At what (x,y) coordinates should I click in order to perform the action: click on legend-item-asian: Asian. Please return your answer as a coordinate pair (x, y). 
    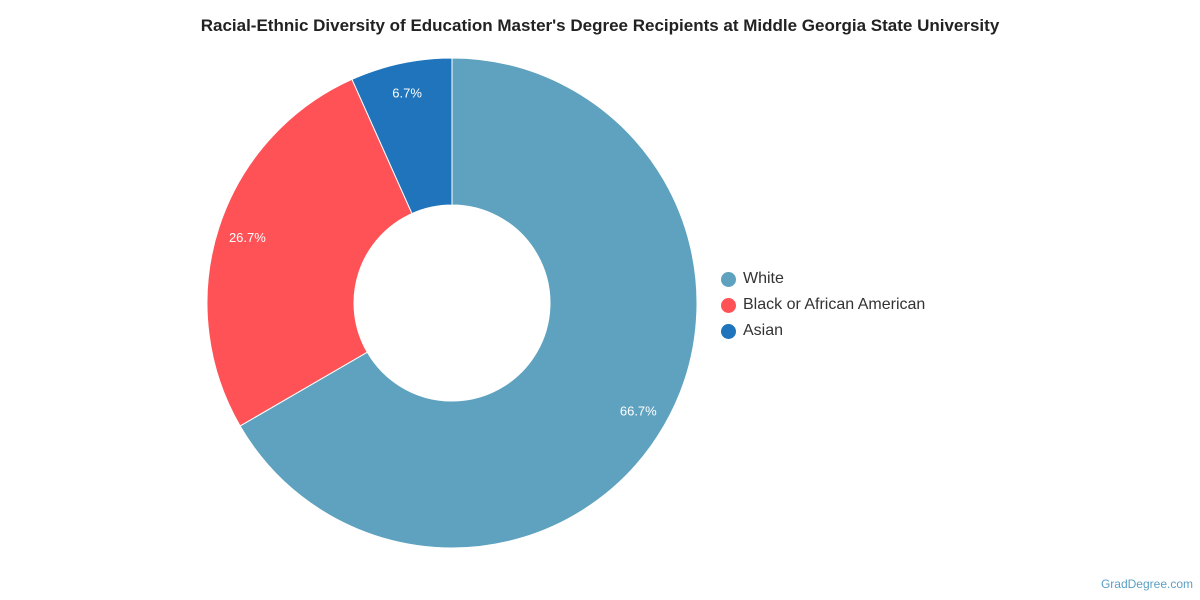
    Looking at the image, I should click on (823, 331).